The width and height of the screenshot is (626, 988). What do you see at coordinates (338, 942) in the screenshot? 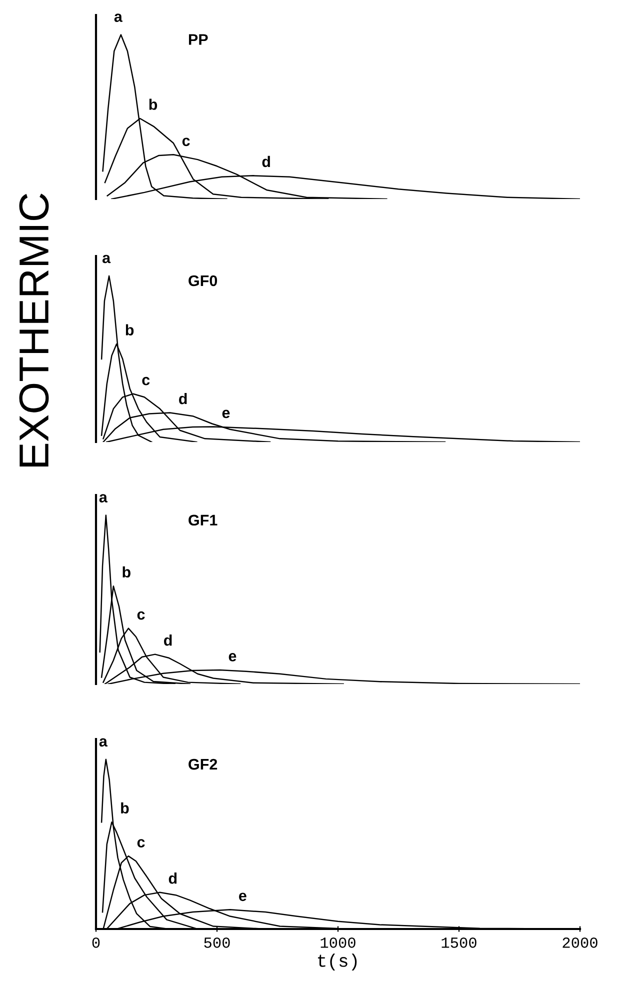
I see `x-tick-label: 1000` at bounding box center [338, 942].